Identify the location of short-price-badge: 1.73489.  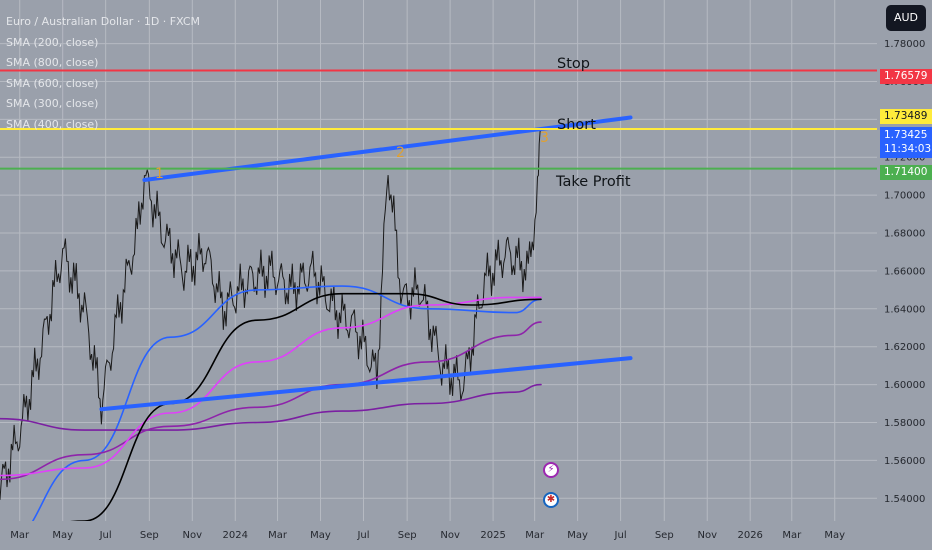
(906, 116).